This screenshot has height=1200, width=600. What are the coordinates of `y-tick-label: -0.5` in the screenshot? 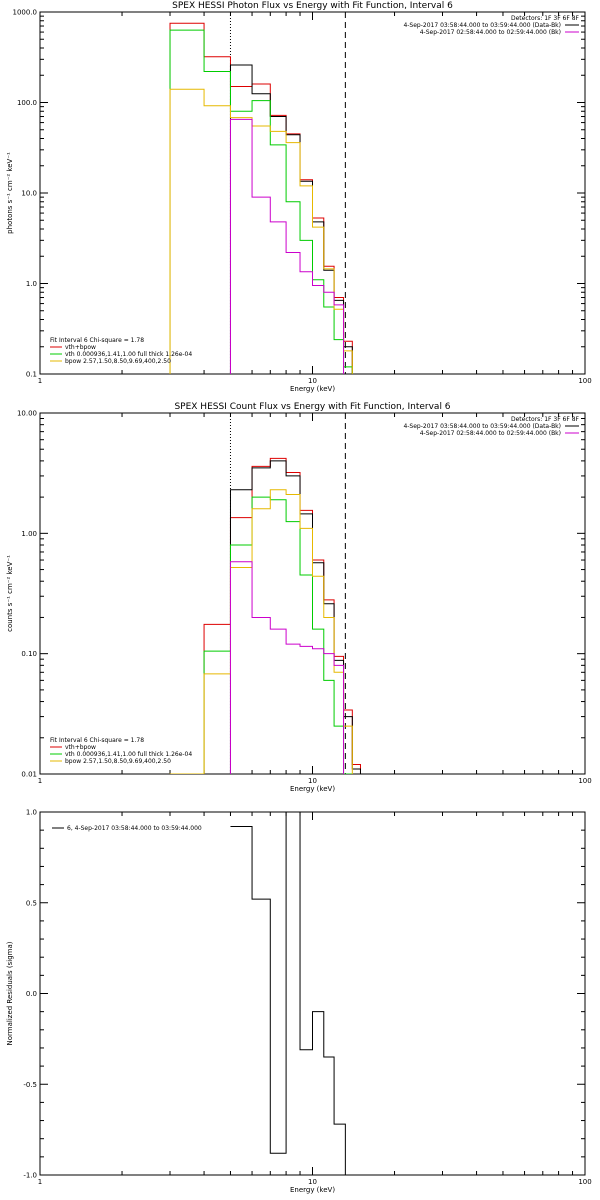 It's located at (30, 1085).